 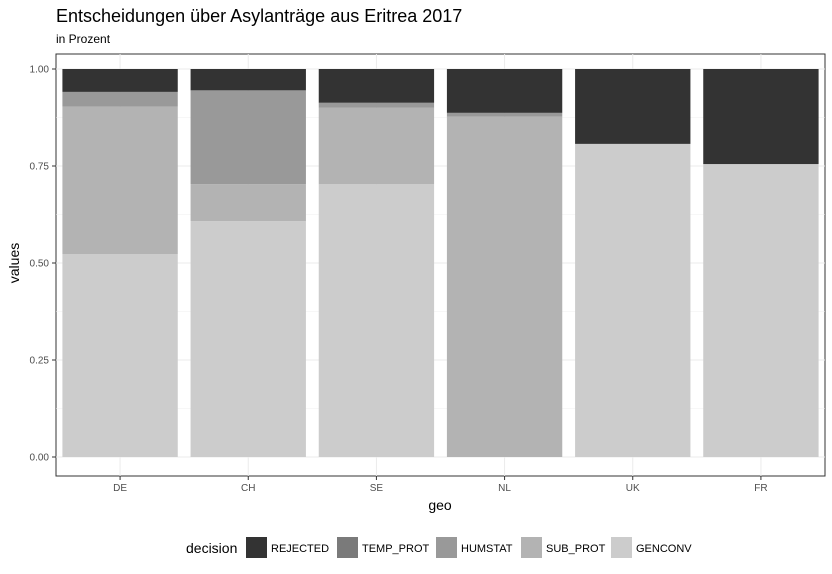 I want to click on bar-fr-genconv, so click(x=761, y=310).